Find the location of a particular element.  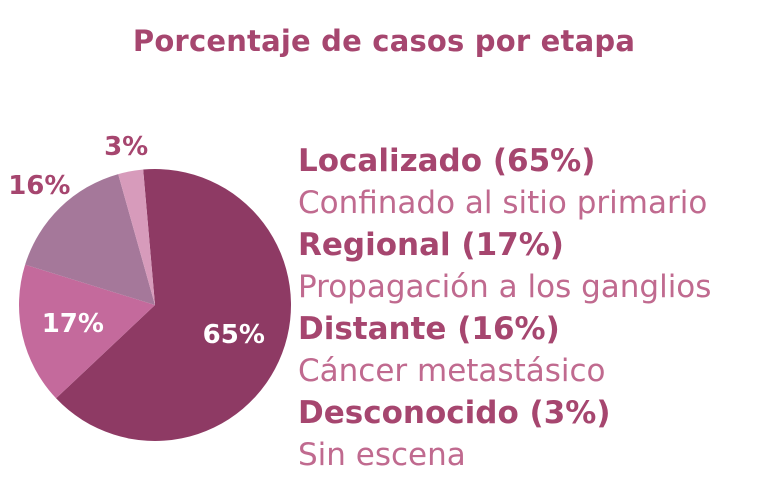

chart-title: Porcentaje de casos por etapa is located at coordinates (384, 41).